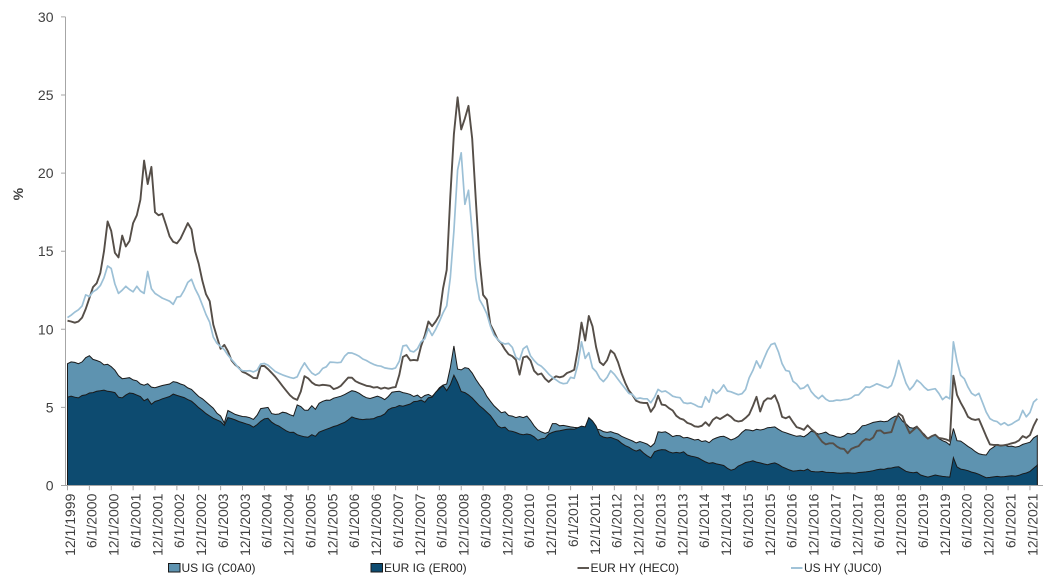 This screenshot has width=1051, height=583. What do you see at coordinates (923, 520) in the screenshot?
I see `svg-text: 6/1/2019` at bounding box center [923, 520].